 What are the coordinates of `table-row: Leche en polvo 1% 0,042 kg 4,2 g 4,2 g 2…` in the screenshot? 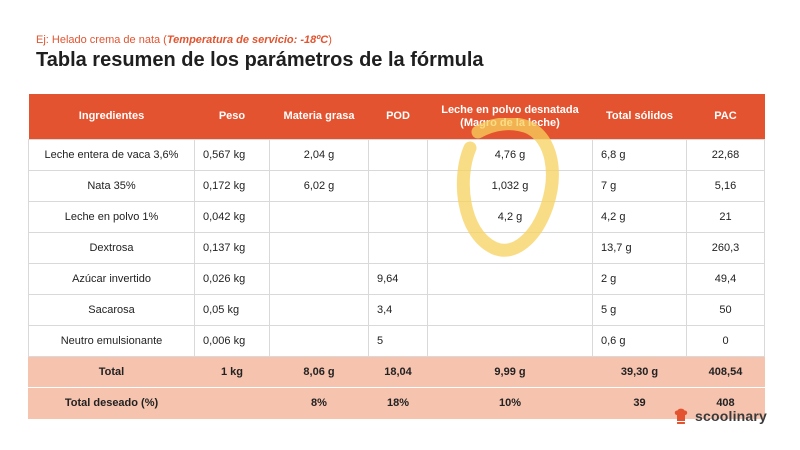 It's located at (396, 217).